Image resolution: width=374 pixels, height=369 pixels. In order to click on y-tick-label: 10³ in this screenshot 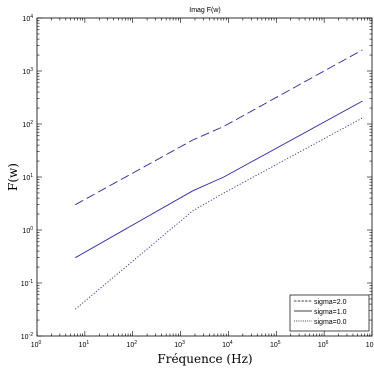, I will do `click(27, 71)`.